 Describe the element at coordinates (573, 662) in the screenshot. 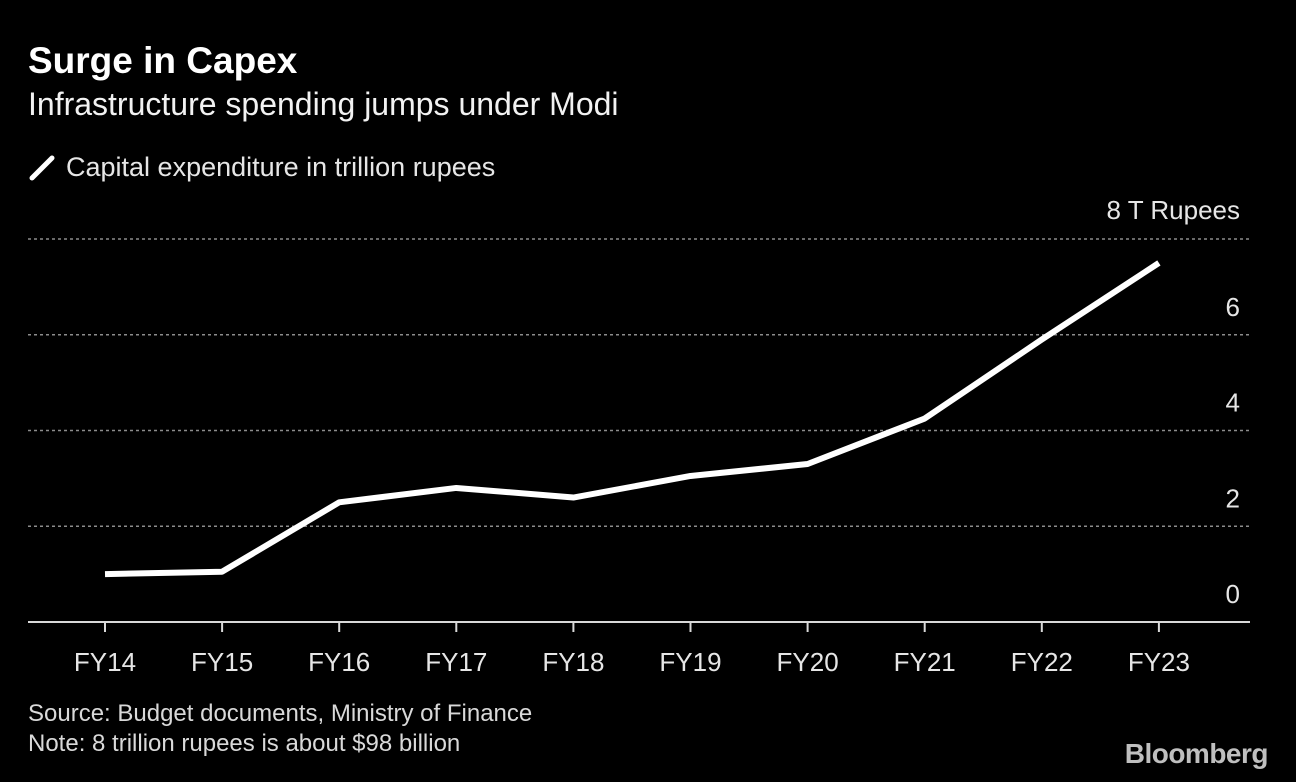

I see `x-tick-label: FY18` at that location.